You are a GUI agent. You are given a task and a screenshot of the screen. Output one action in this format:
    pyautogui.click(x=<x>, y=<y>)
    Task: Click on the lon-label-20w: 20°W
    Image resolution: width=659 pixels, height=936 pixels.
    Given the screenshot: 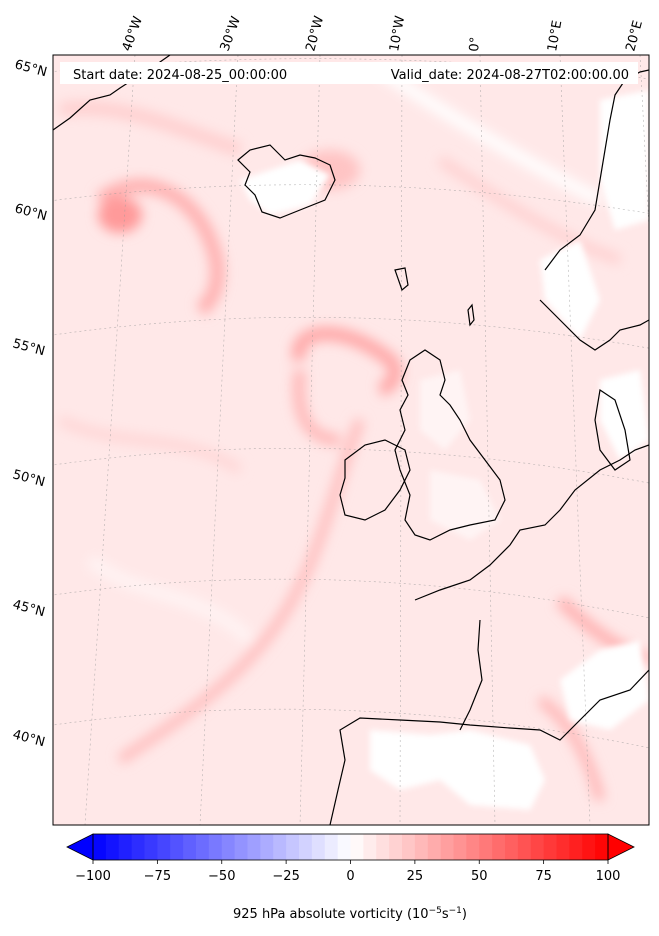 What is the action you would take?
    pyautogui.click(x=315, y=33)
    